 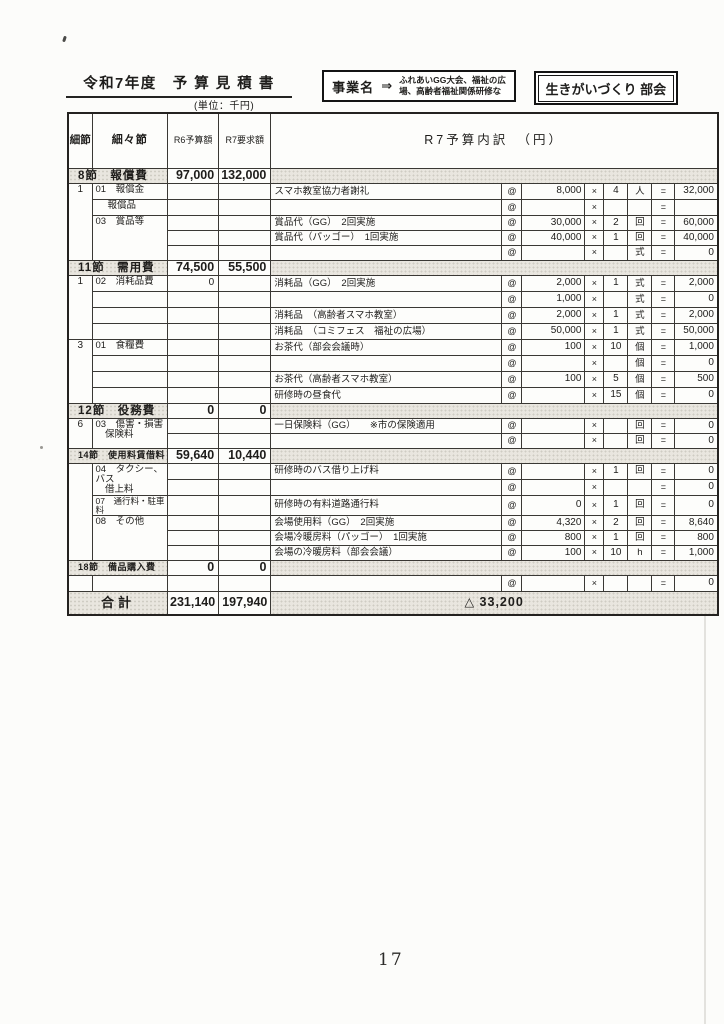 What do you see at coordinates (606, 88) in the screenshot?
I see `committee-name: 生きがいづくり 部会` at bounding box center [606, 88].